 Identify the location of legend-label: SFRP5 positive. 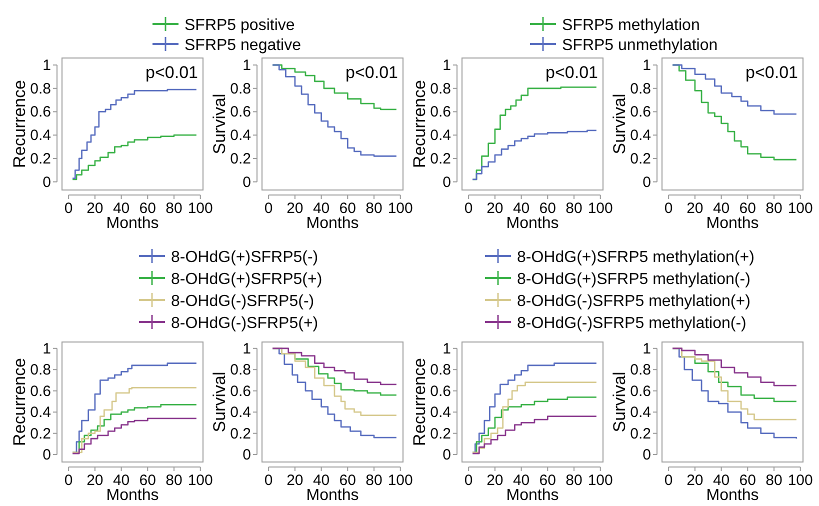
(239, 25).